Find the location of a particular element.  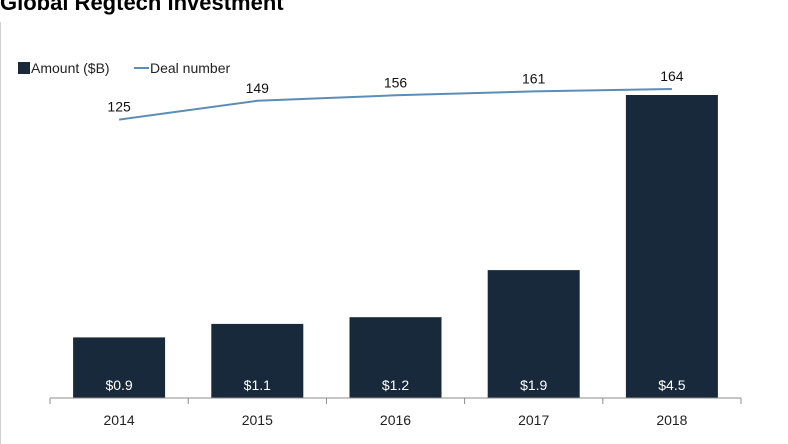

x-tick-label-2017: 2017 is located at coordinates (533, 420).